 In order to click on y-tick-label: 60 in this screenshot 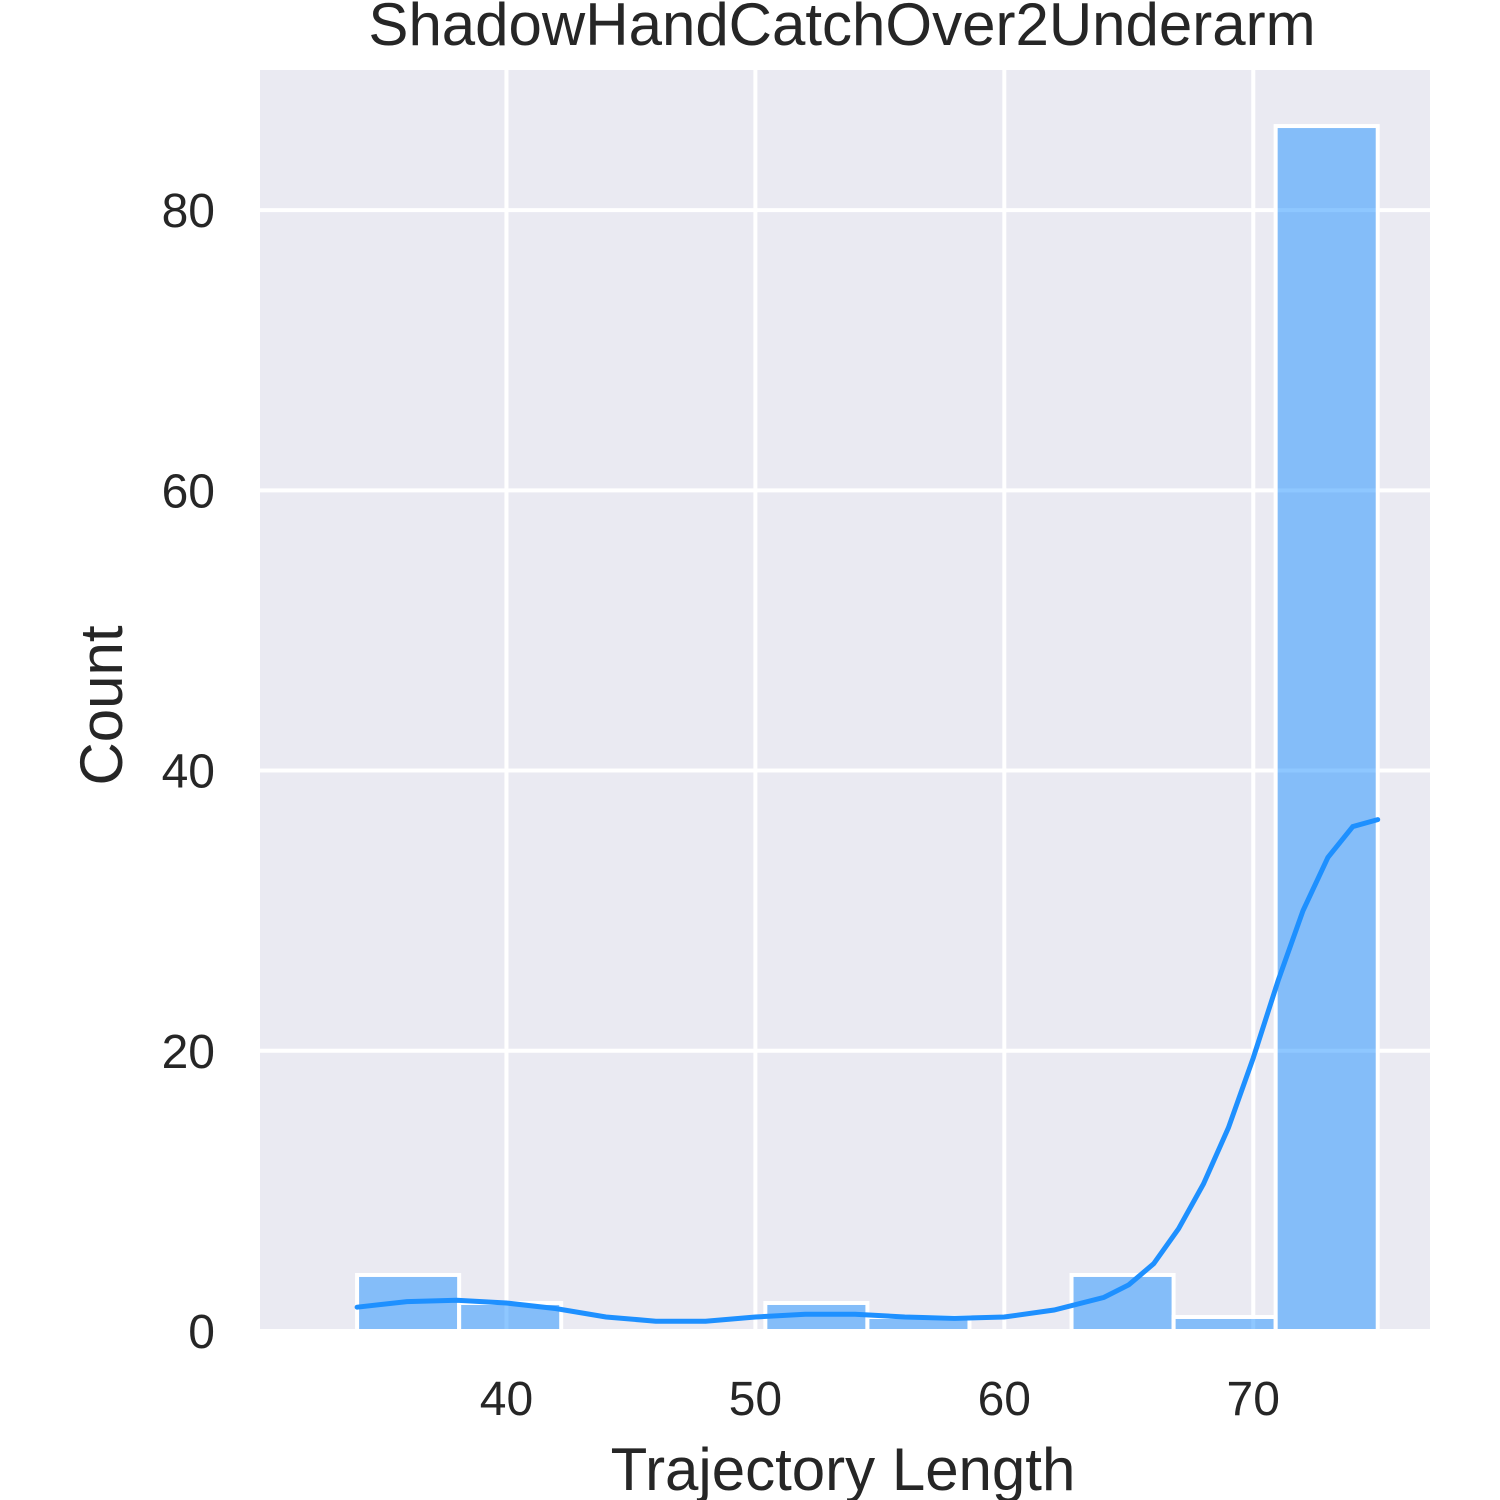, I will do `click(188, 491)`.